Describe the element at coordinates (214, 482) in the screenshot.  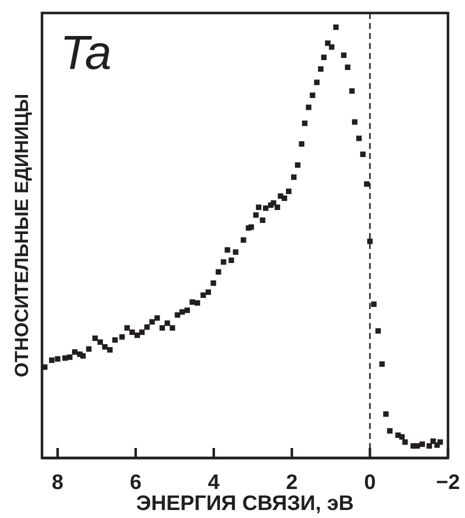
I see `x-tick-label: 4` at that location.